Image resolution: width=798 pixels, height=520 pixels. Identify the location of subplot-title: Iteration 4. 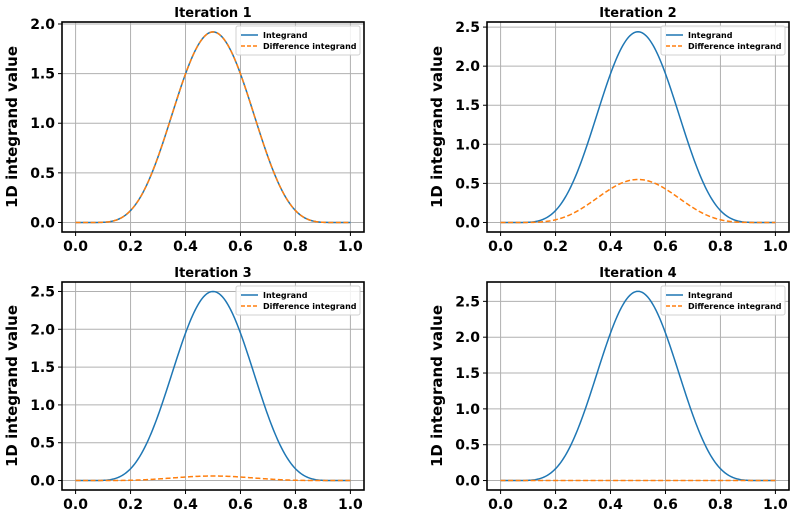
(637, 273).